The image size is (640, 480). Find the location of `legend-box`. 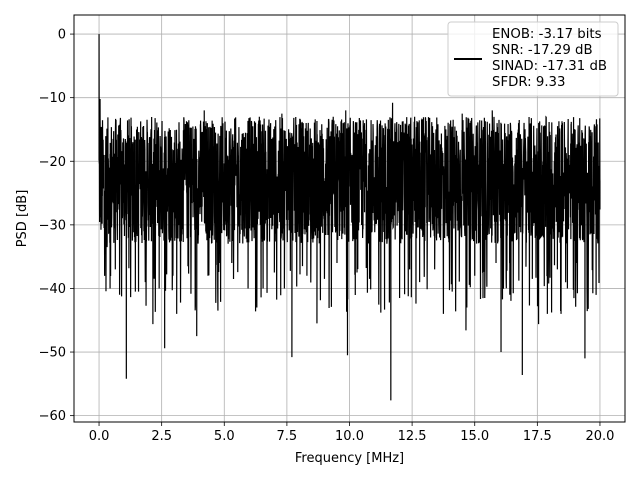

legend-box is located at coordinates (533, 59).